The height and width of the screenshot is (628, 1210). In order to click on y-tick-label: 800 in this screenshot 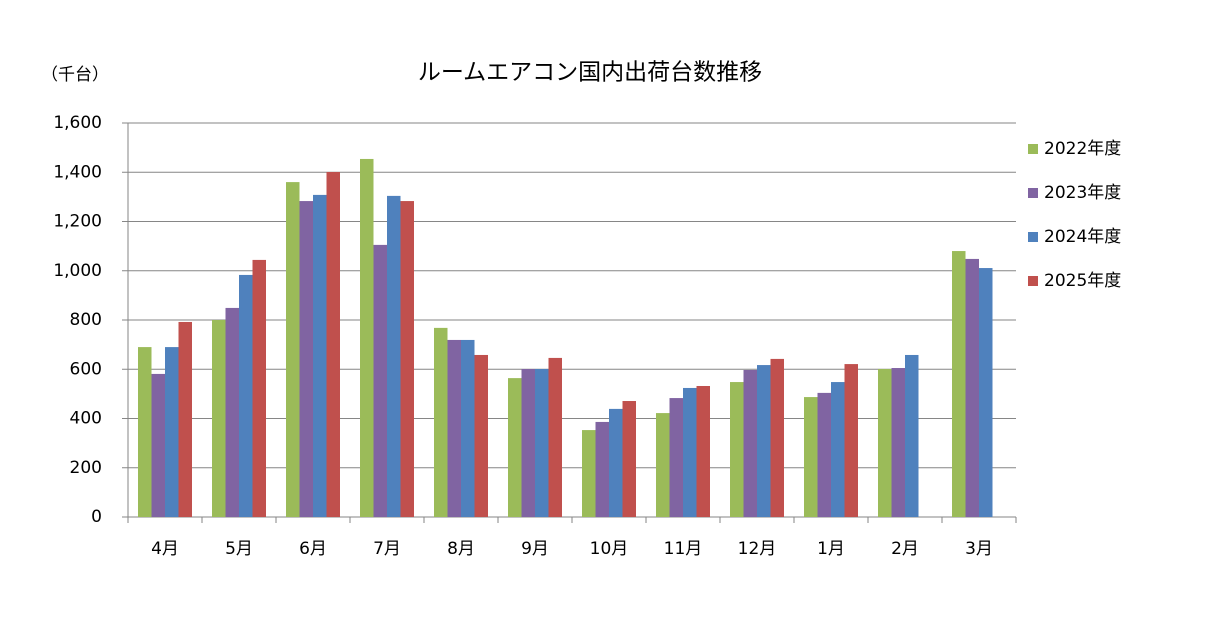, I will do `click(86, 320)`.